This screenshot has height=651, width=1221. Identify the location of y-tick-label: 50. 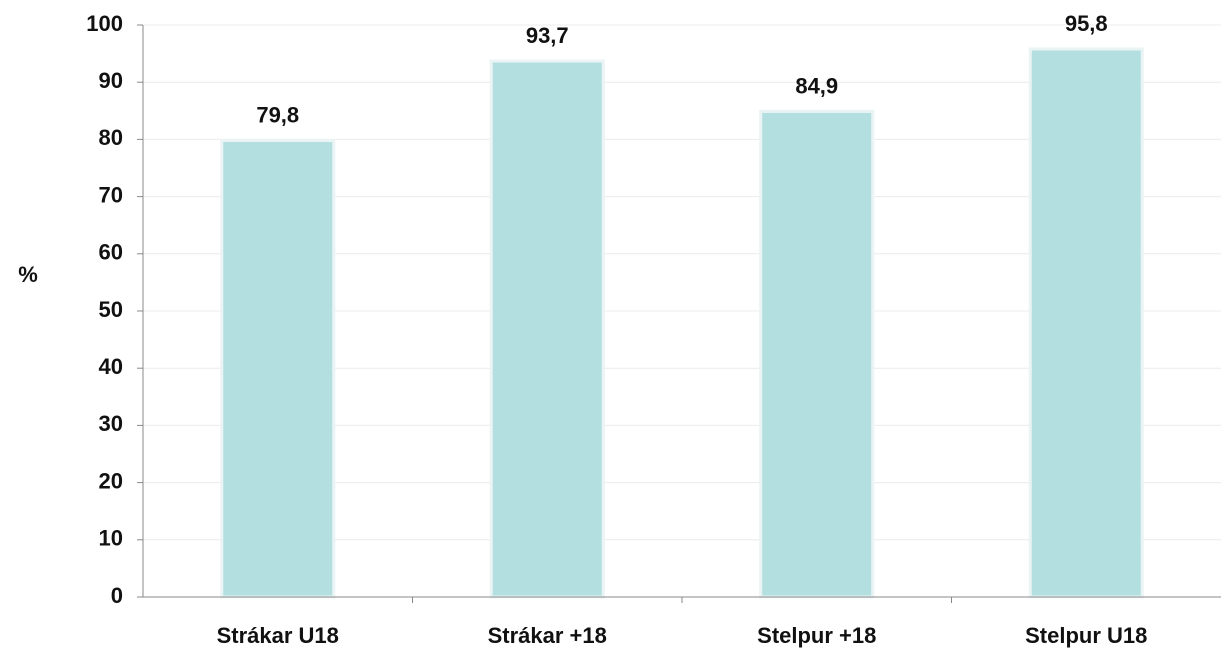
(111, 309).